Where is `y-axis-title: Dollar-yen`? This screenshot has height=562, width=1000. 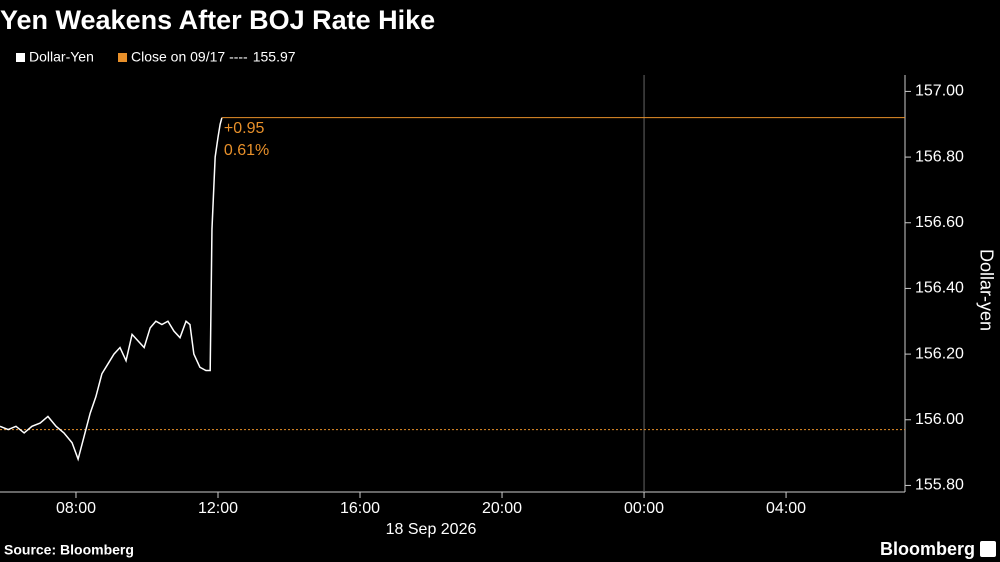
y-axis-title: Dollar-yen is located at coordinates (986, 290).